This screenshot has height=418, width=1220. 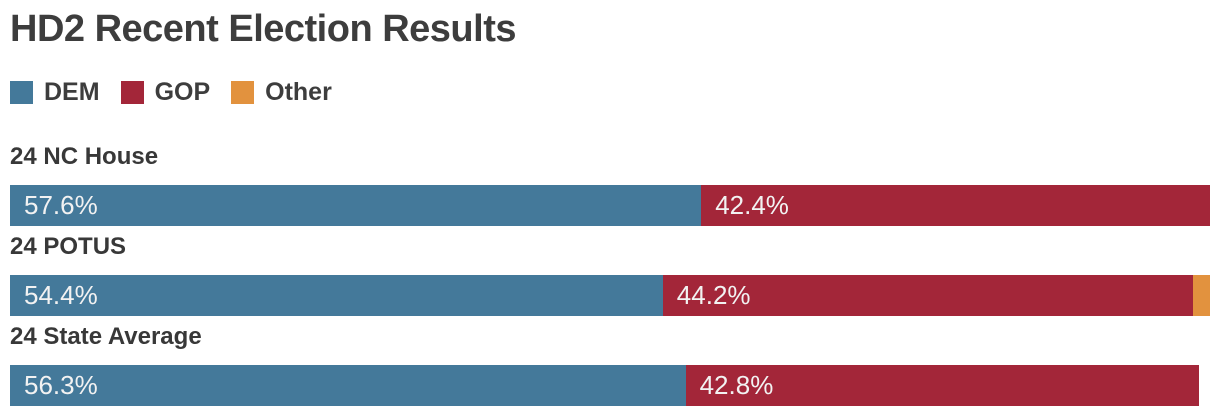 What do you see at coordinates (356, 205) in the screenshot?
I see `bar-segment-dem: 57.6%` at bounding box center [356, 205].